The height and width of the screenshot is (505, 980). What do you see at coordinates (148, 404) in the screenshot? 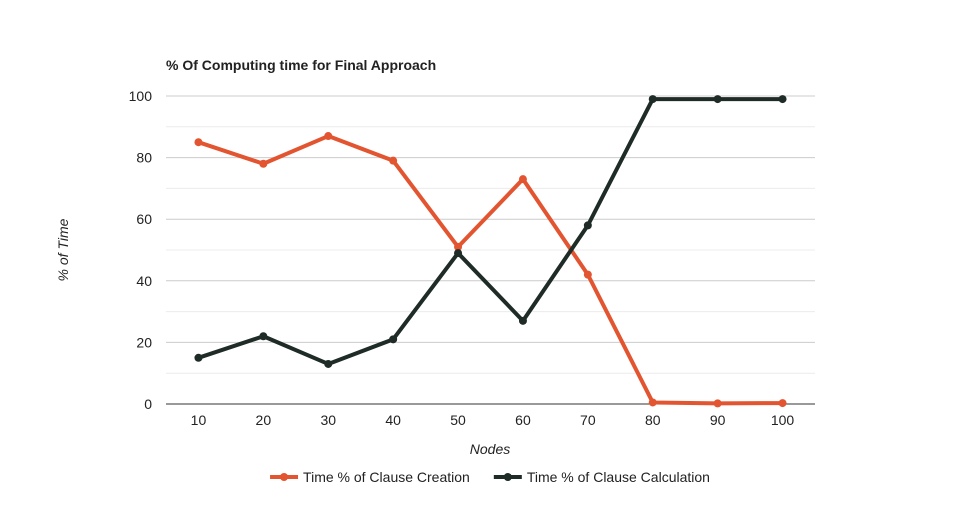
I see `y-tick-label: 0` at bounding box center [148, 404].